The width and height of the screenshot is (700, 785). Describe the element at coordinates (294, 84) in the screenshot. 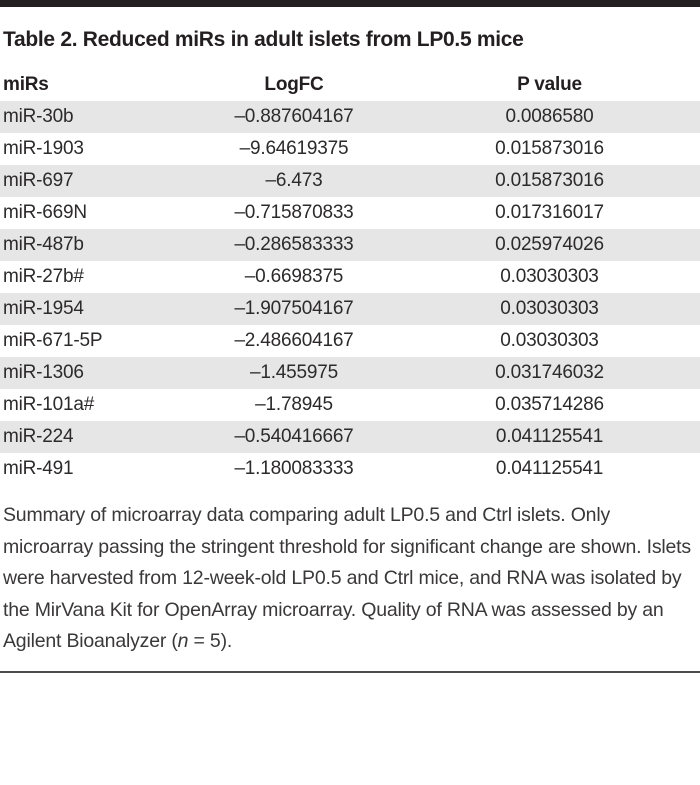

I see `header-logfc: LogFC` at that location.